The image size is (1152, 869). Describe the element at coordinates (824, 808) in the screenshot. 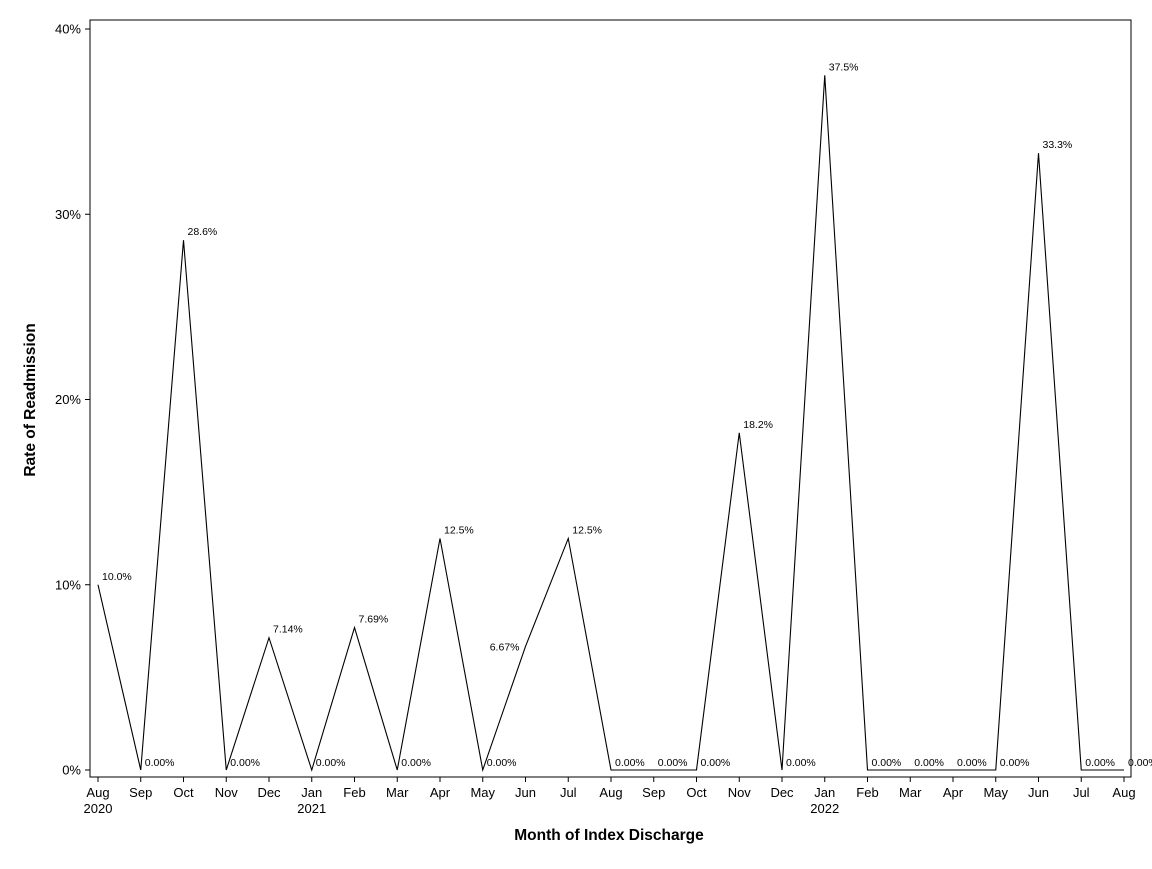

I see `x-tick-label-year: 2022` at that location.